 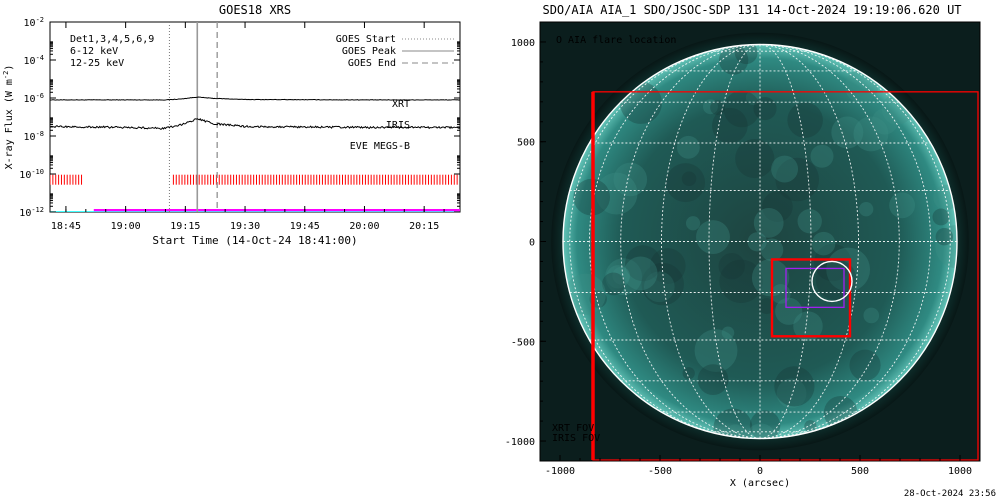 I want to click on goes-legend-right-item: GOES Start, so click(x=366, y=39).